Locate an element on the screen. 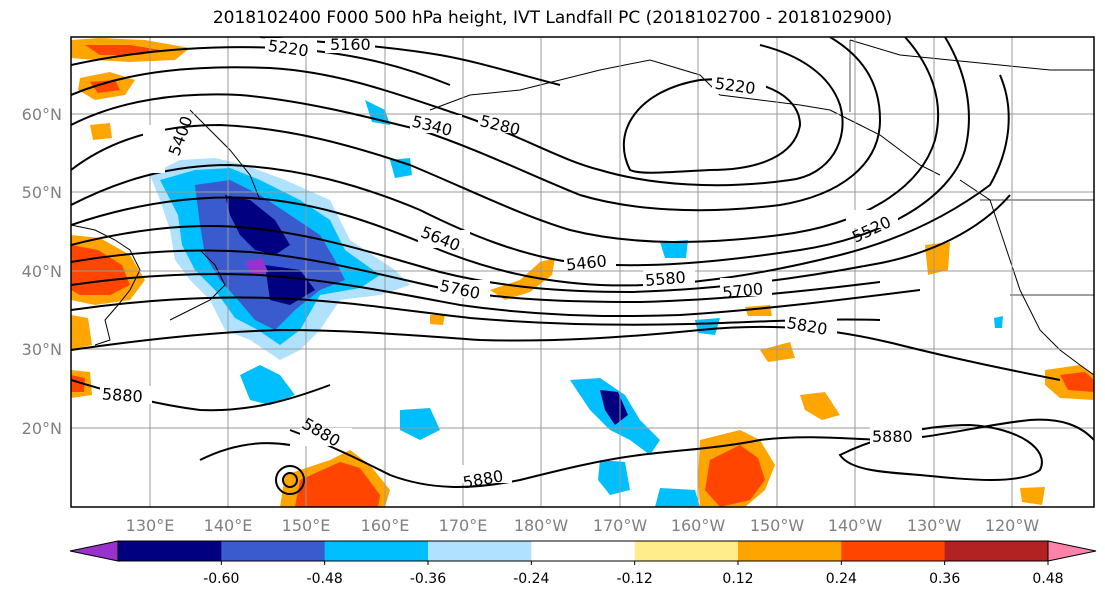 This screenshot has width=1105, height=601. contour-label-5880-w: 5880 is located at coordinates (122, 395).